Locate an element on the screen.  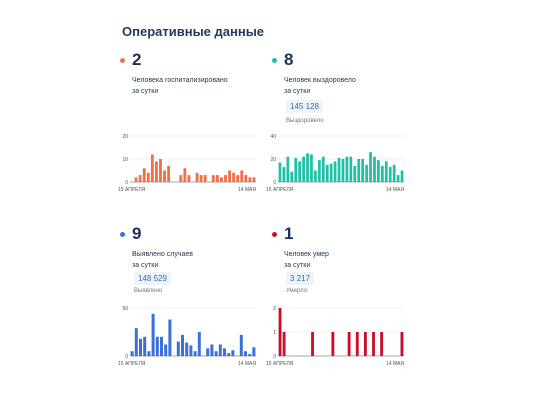
hospitalized-block: 2 Человека госпитализировано за сутки is located at coordinates (195, 140).